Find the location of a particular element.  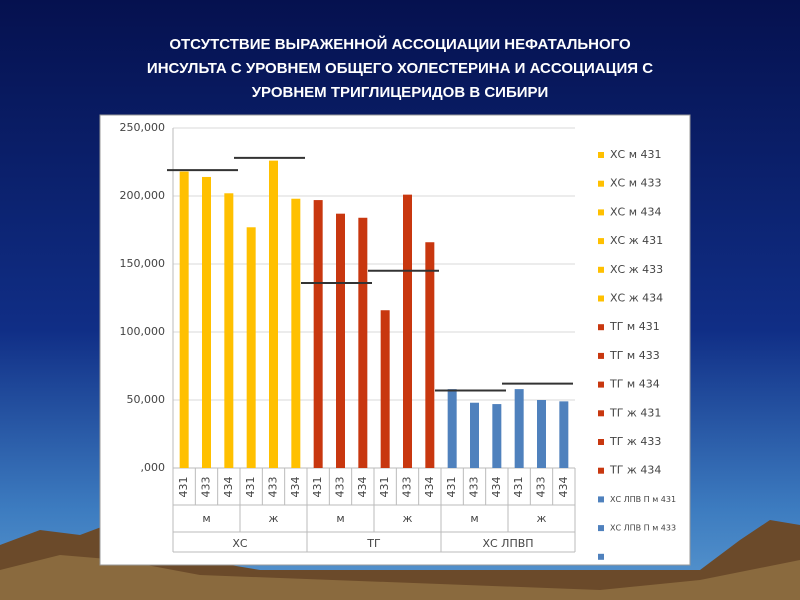

y-tick-label: 250,000 is located at coordinates (143, 127).